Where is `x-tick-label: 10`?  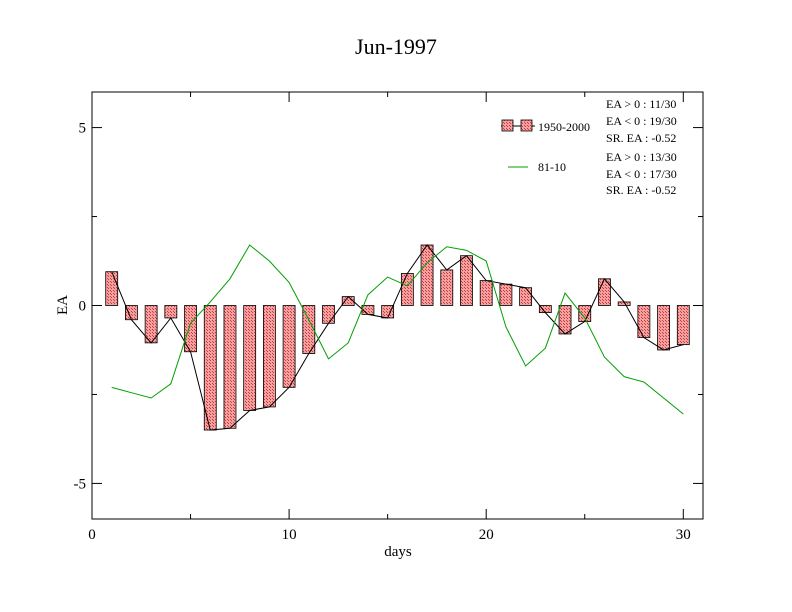 x-tick-label: 10 is located at coordinates (289, 535).